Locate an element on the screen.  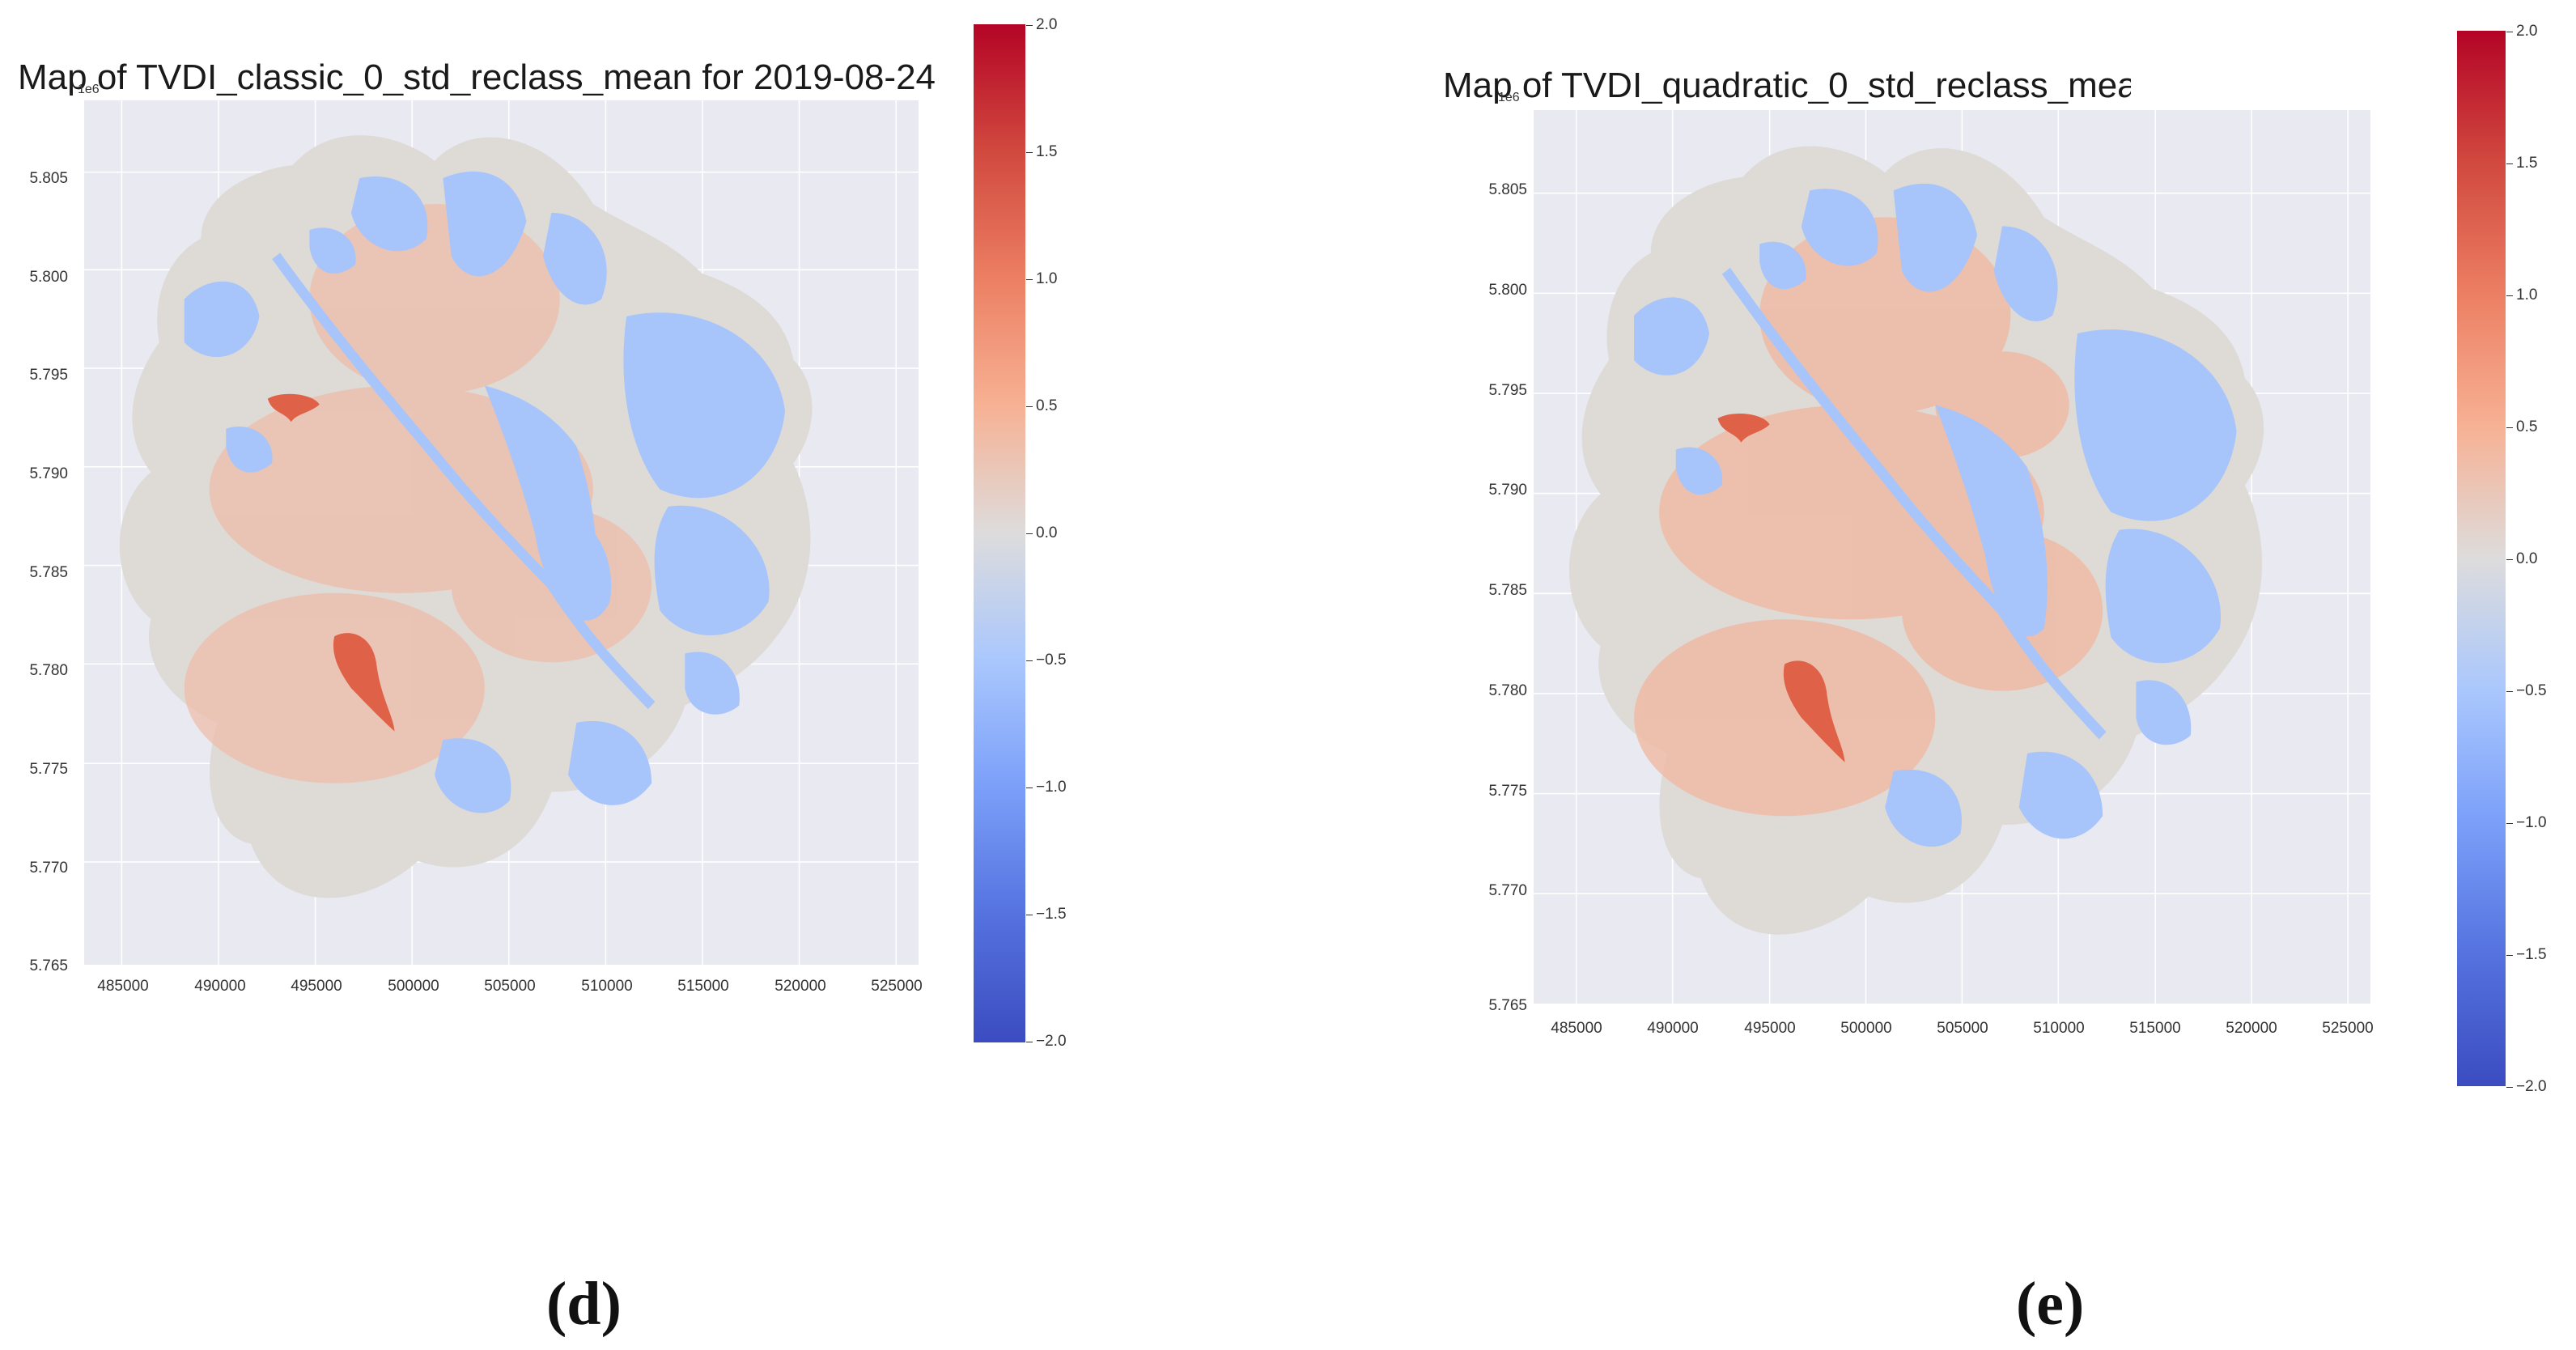
panel-label: (e) is located at coordinates (2050, 1304).